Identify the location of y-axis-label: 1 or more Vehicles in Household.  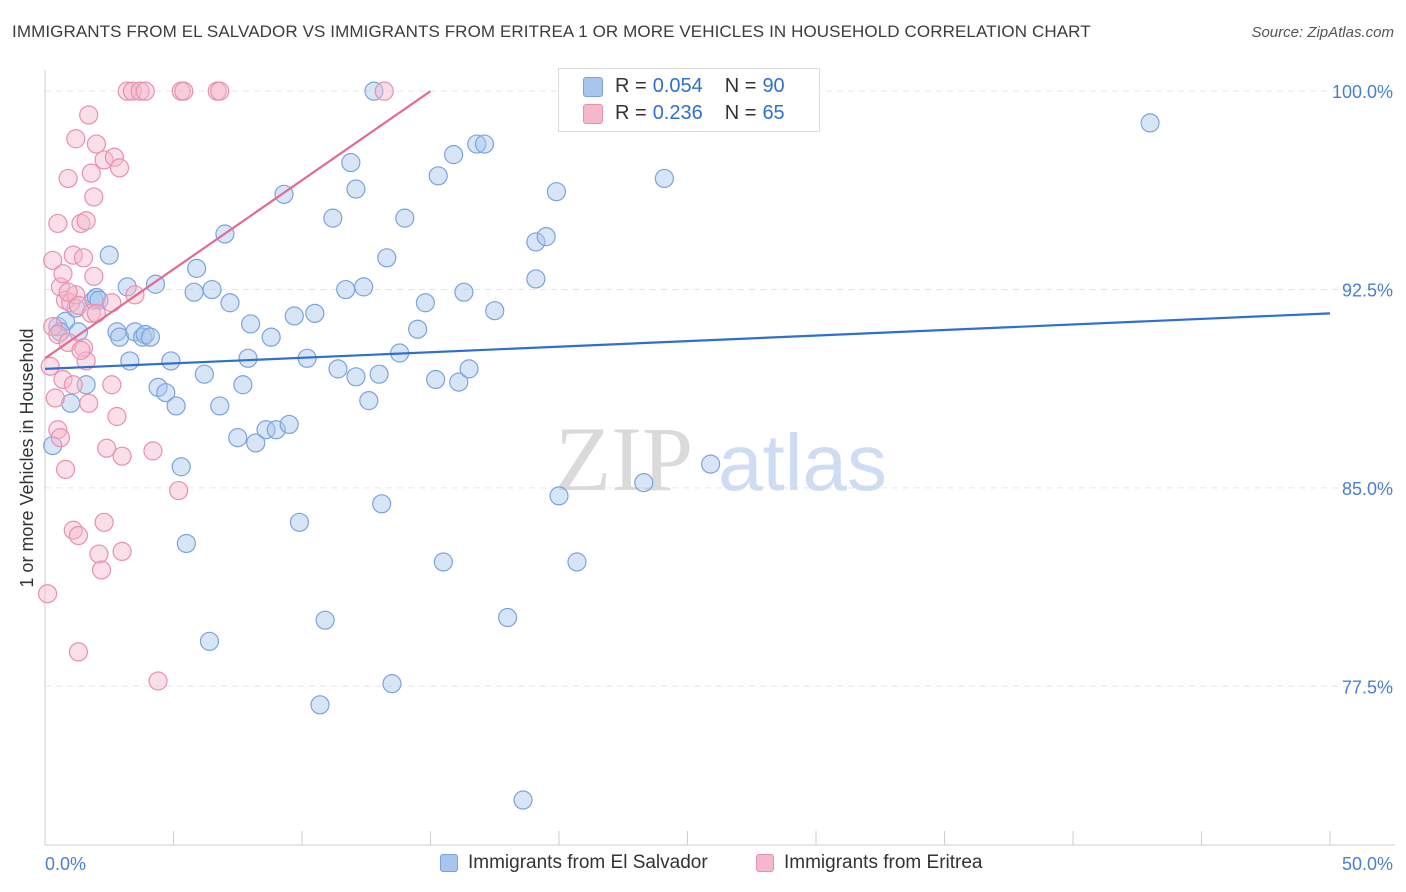
(27, 457).